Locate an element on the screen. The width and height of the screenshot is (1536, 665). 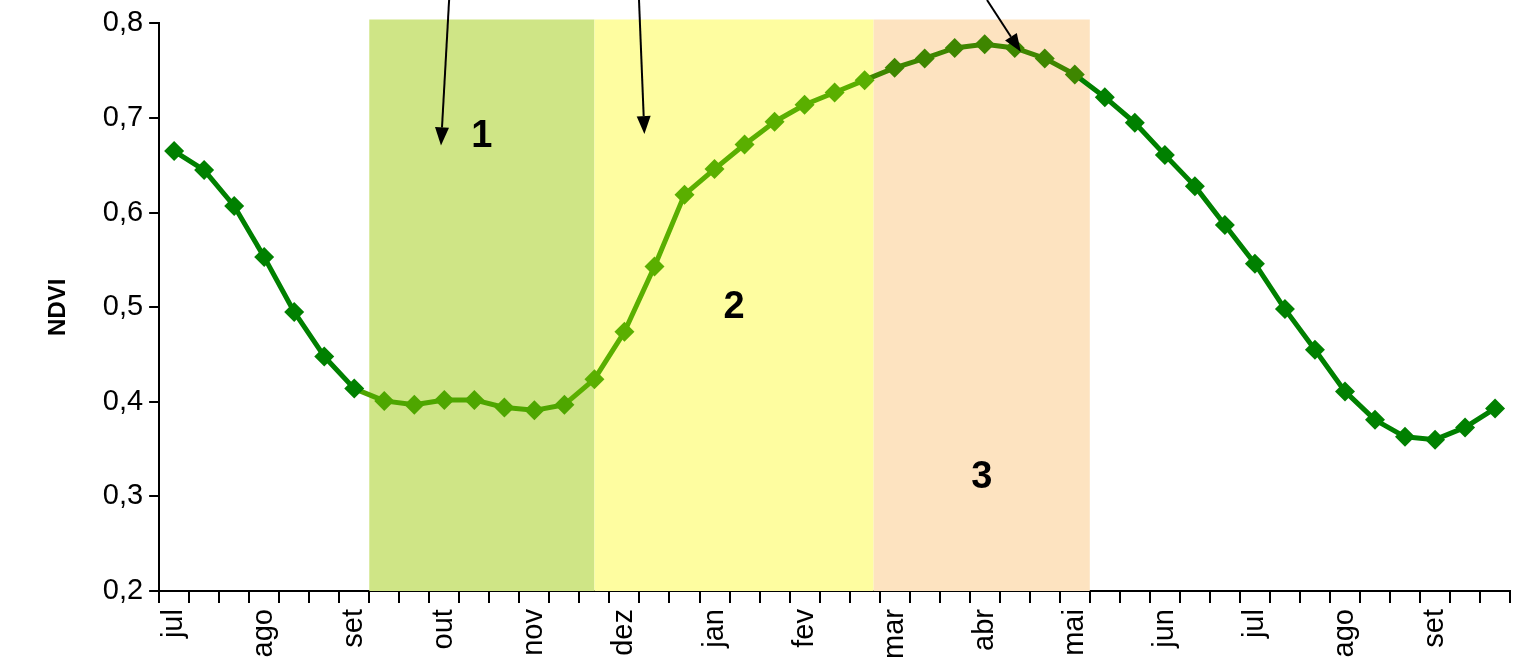
y-tick-label: 0,3 is located at coordinates (123, 494).